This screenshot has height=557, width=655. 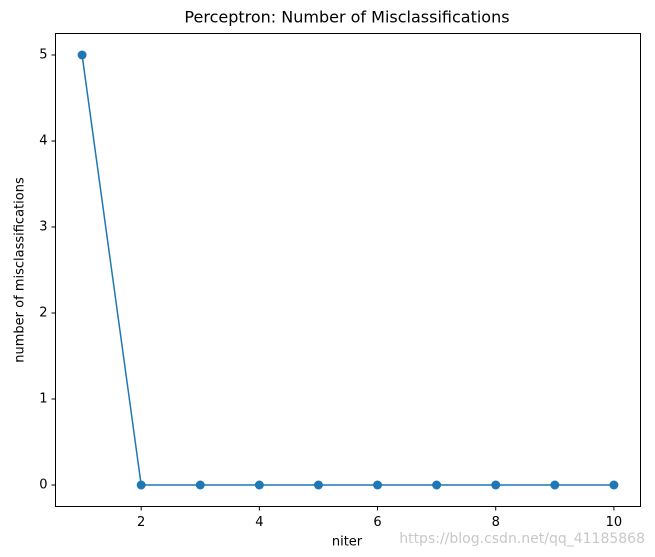 I want to click on x-tick-label: 8, so click(x=496, y=522).